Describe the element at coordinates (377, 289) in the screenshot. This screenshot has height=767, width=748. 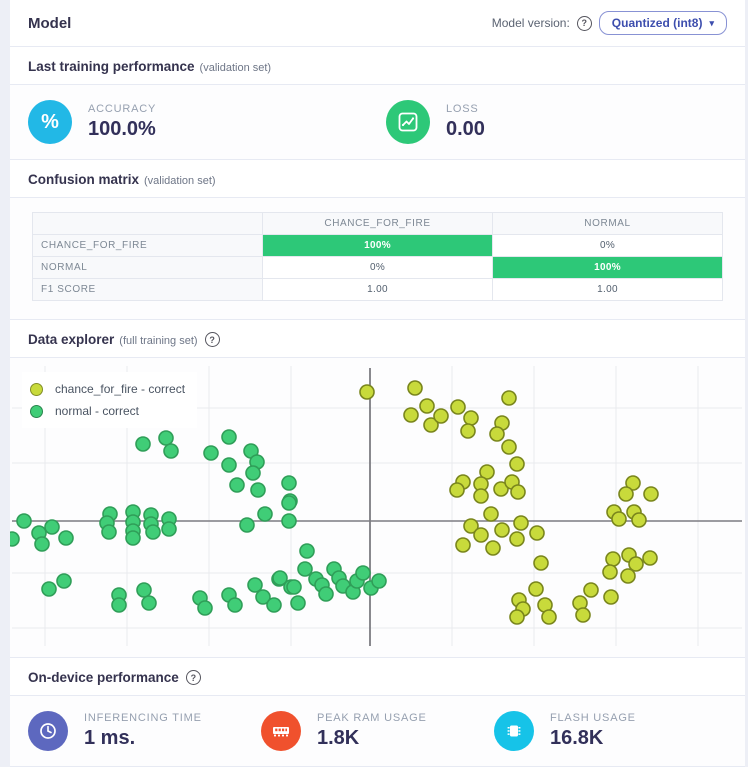
I see `matrix-cell: 1.00` at that location.